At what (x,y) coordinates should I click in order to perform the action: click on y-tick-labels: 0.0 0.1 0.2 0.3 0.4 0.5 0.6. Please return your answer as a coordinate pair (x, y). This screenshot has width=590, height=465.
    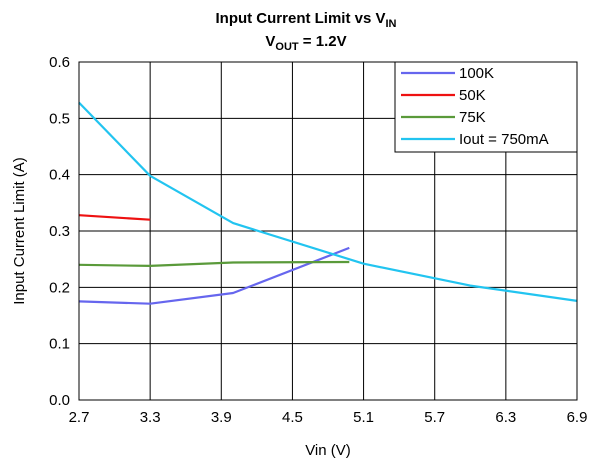
    Looking at the image, I should click on (59, 231).